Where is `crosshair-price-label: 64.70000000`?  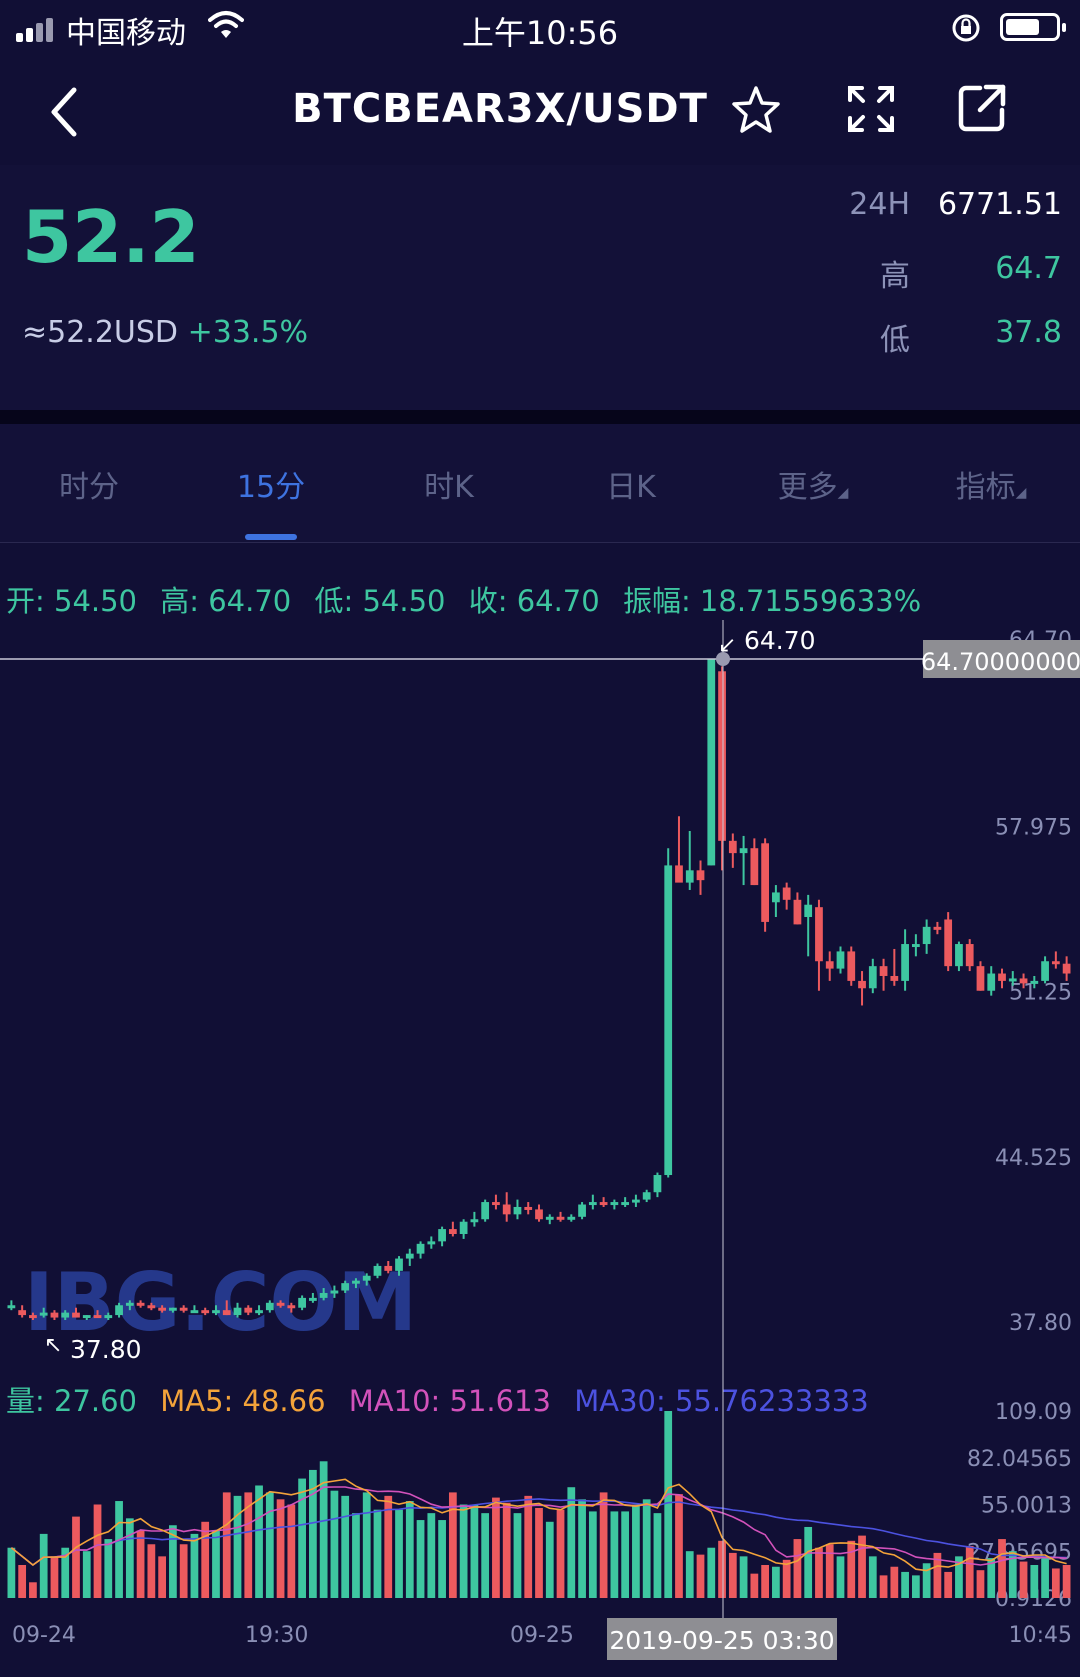 crosshair-price-label: 64.70000000 is located at coordinates (1000, 662).